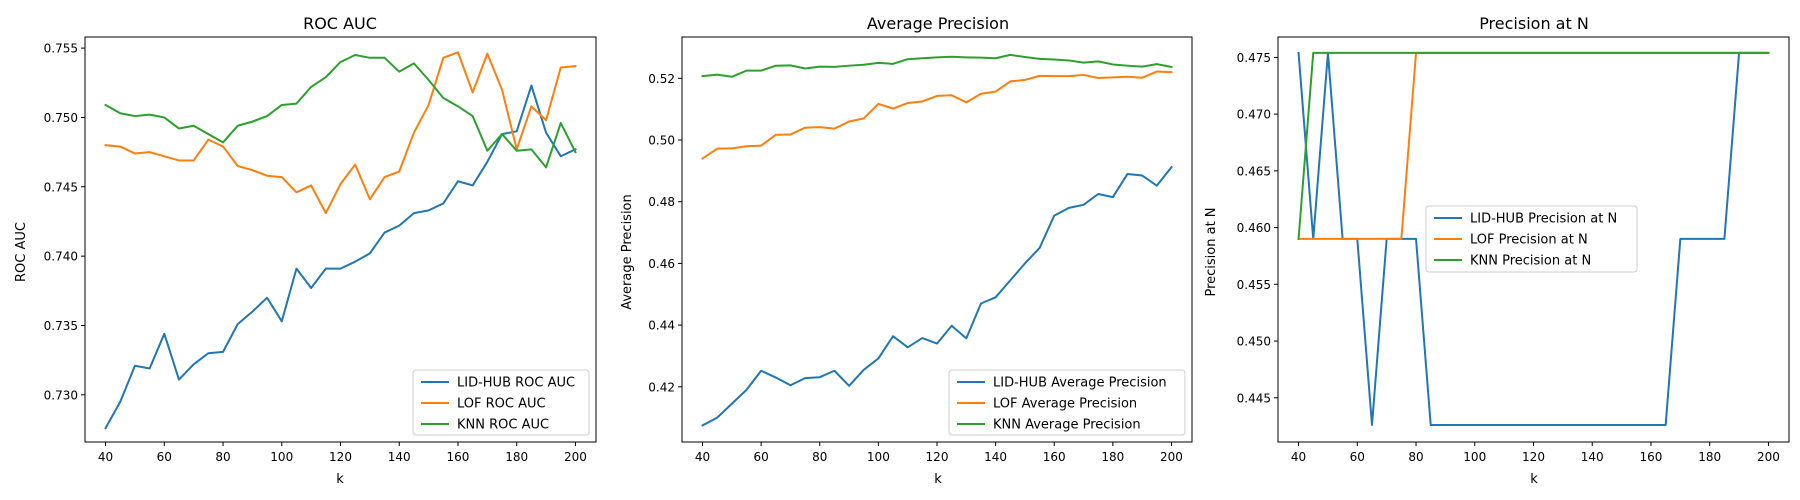  I want to click on y-tick-label: 0.470, so click(1254, 115).